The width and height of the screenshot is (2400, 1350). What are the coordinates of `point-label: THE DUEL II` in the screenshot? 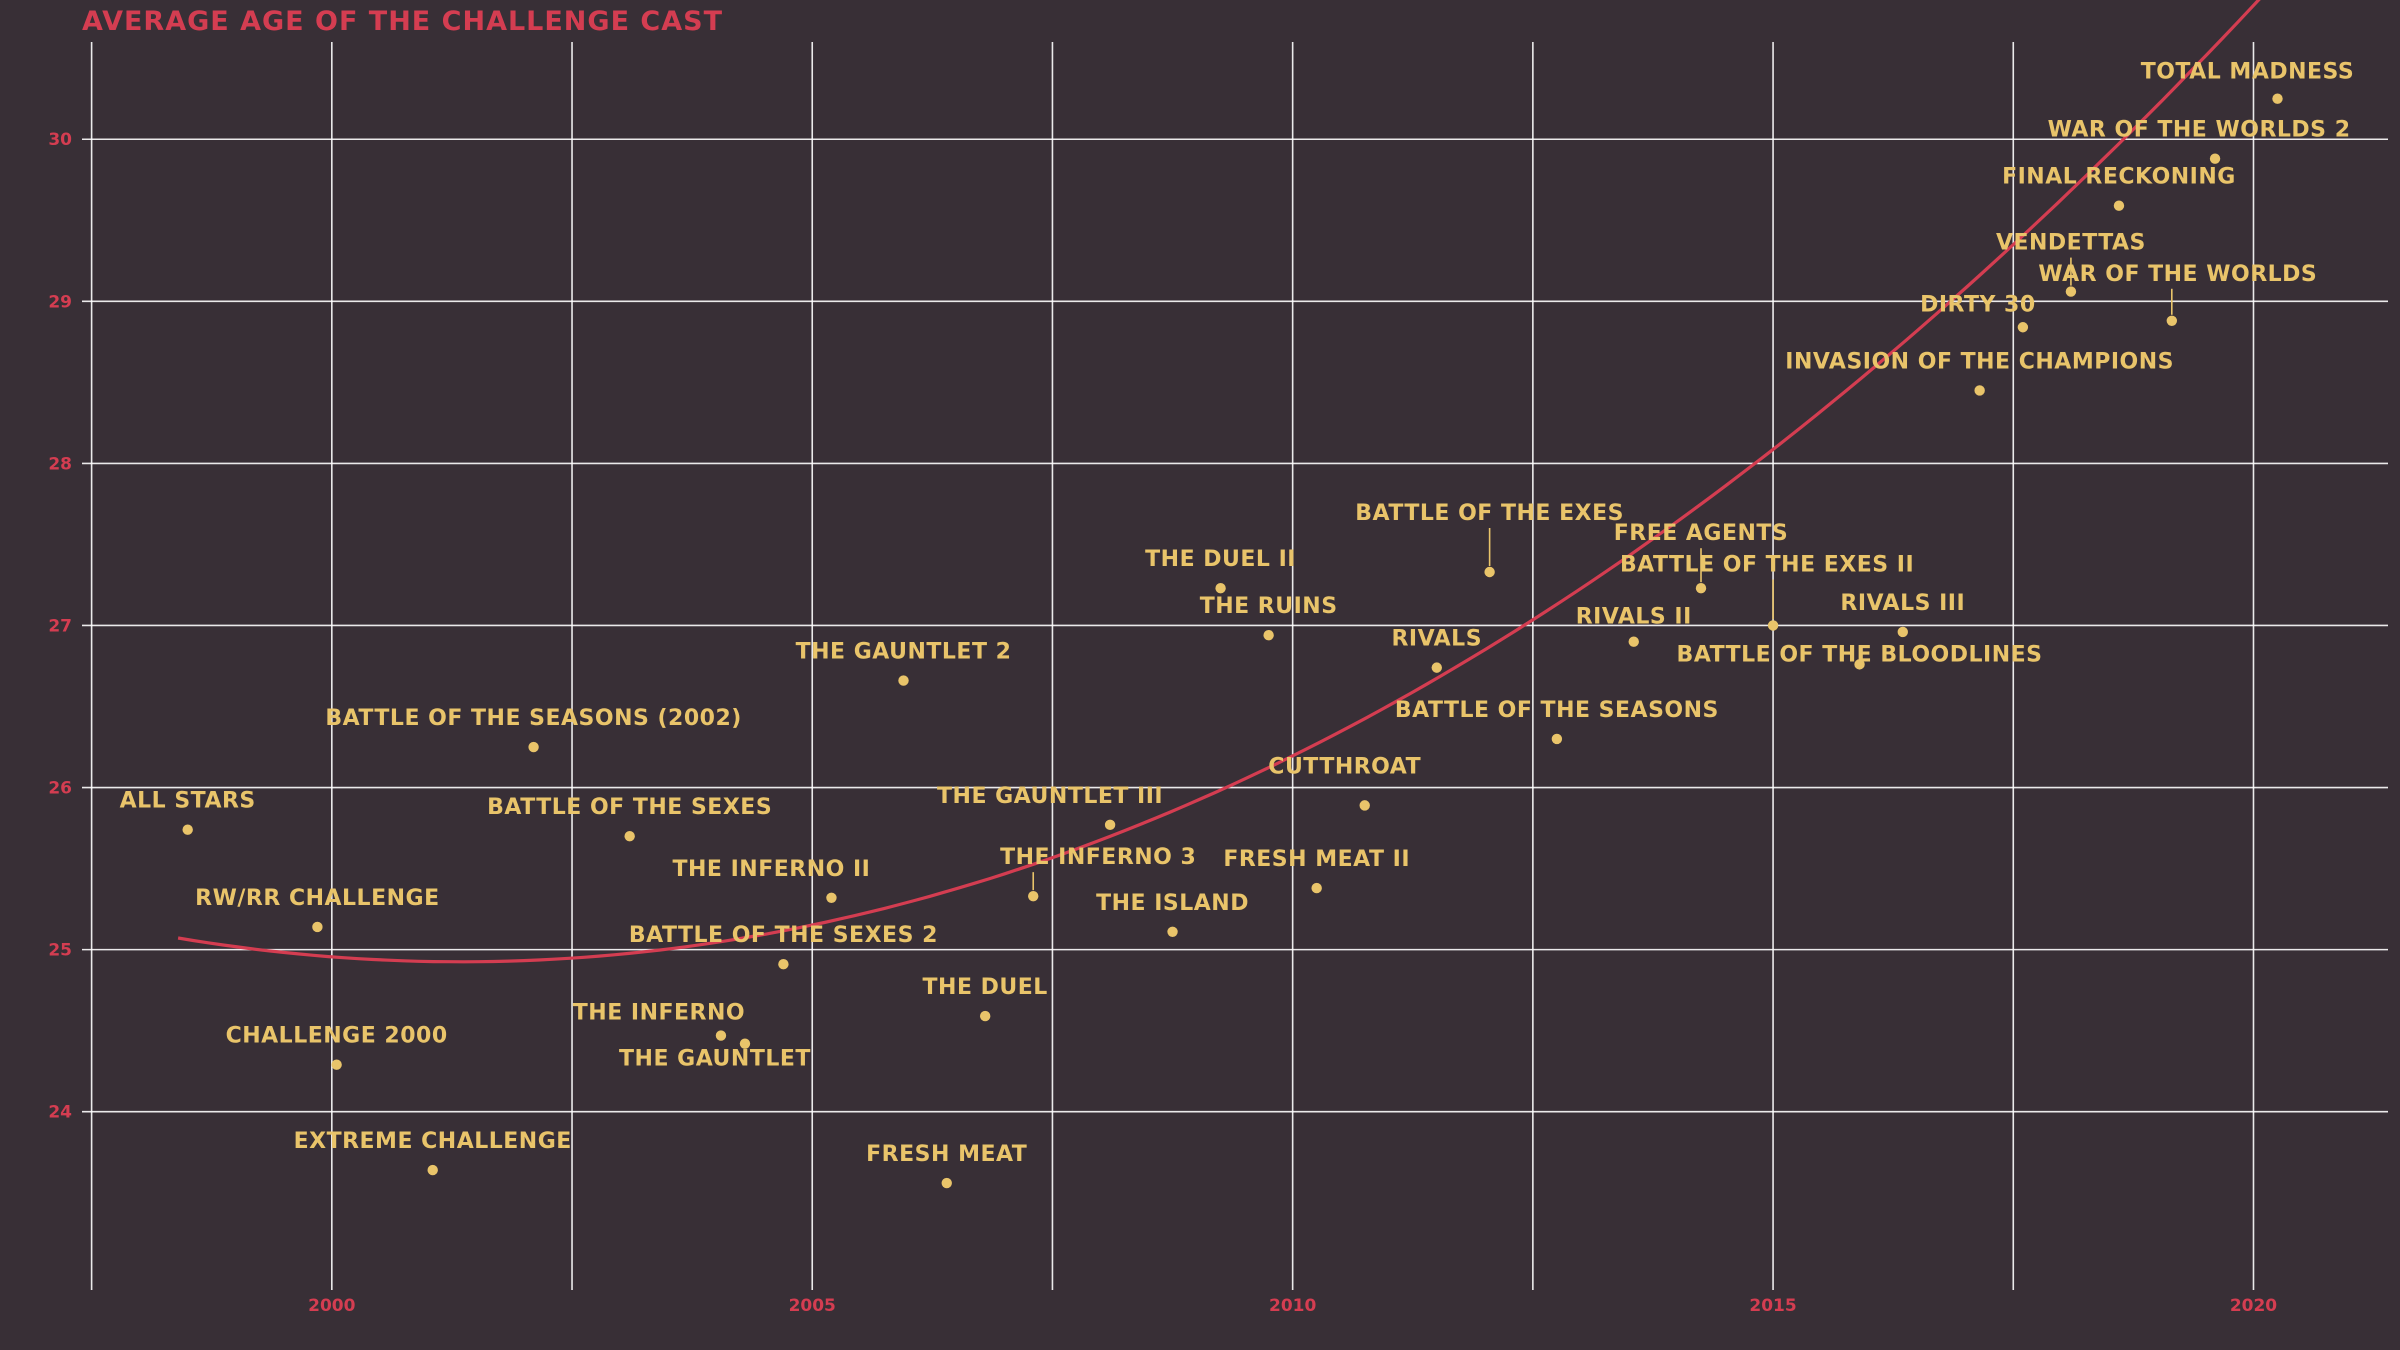 It's located at (1220, 559).